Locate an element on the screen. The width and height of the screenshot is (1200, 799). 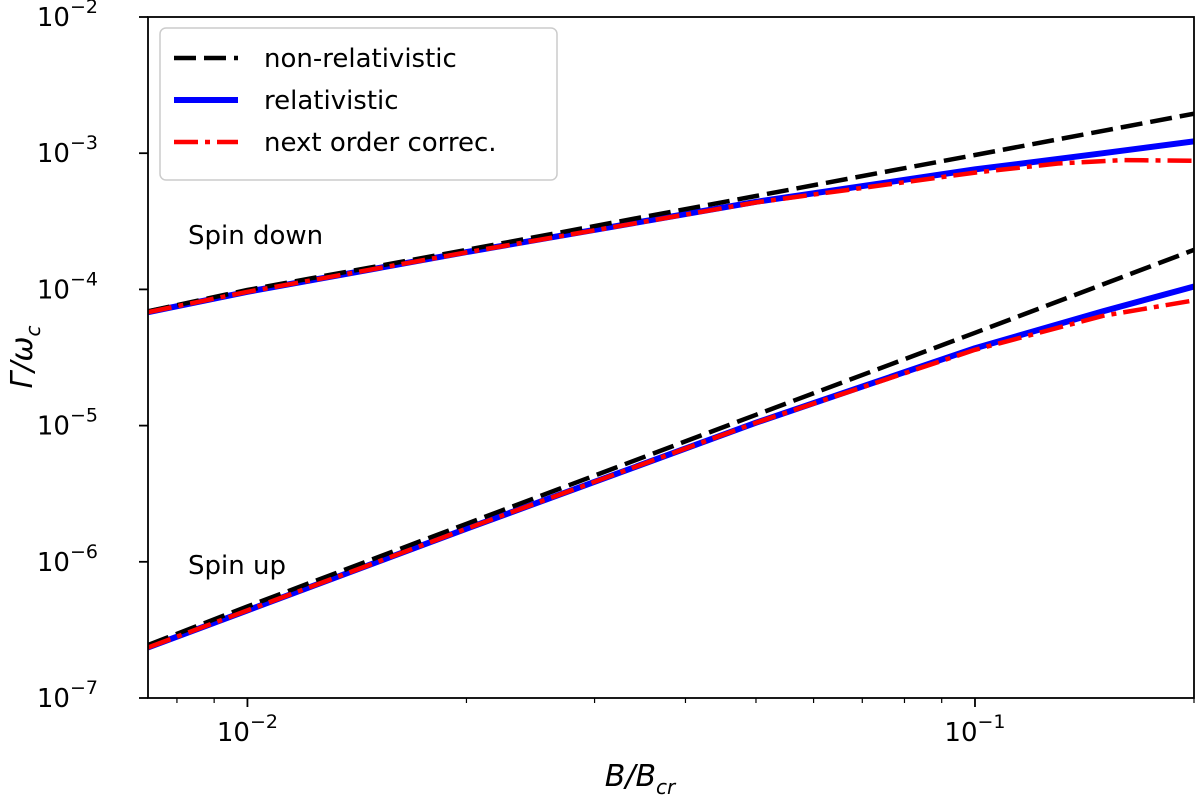
legend-box is located at coordinates (358, 104).